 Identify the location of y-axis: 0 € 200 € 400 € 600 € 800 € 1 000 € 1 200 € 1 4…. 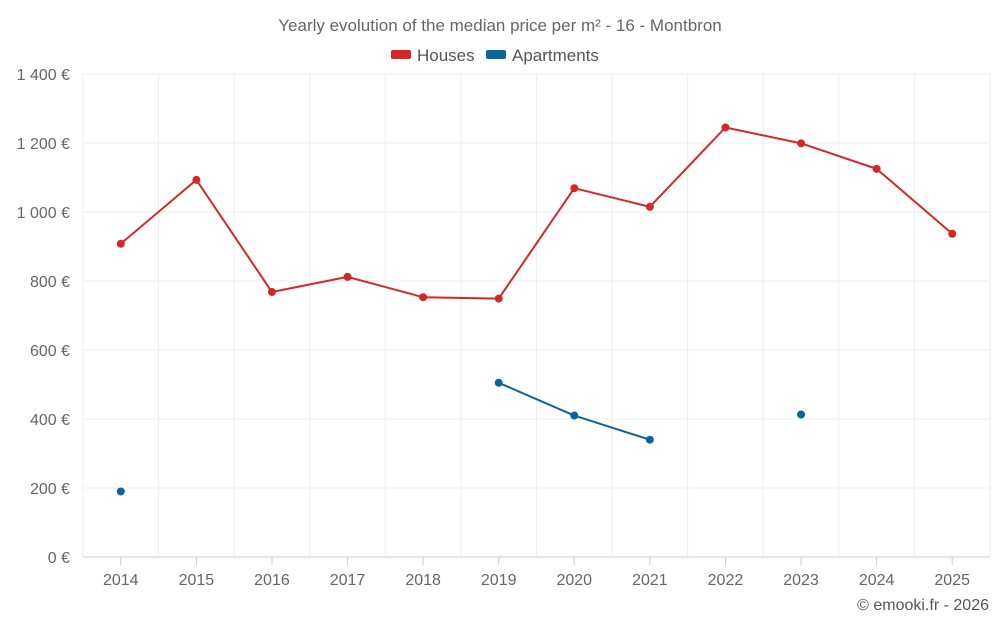
(43, 317).